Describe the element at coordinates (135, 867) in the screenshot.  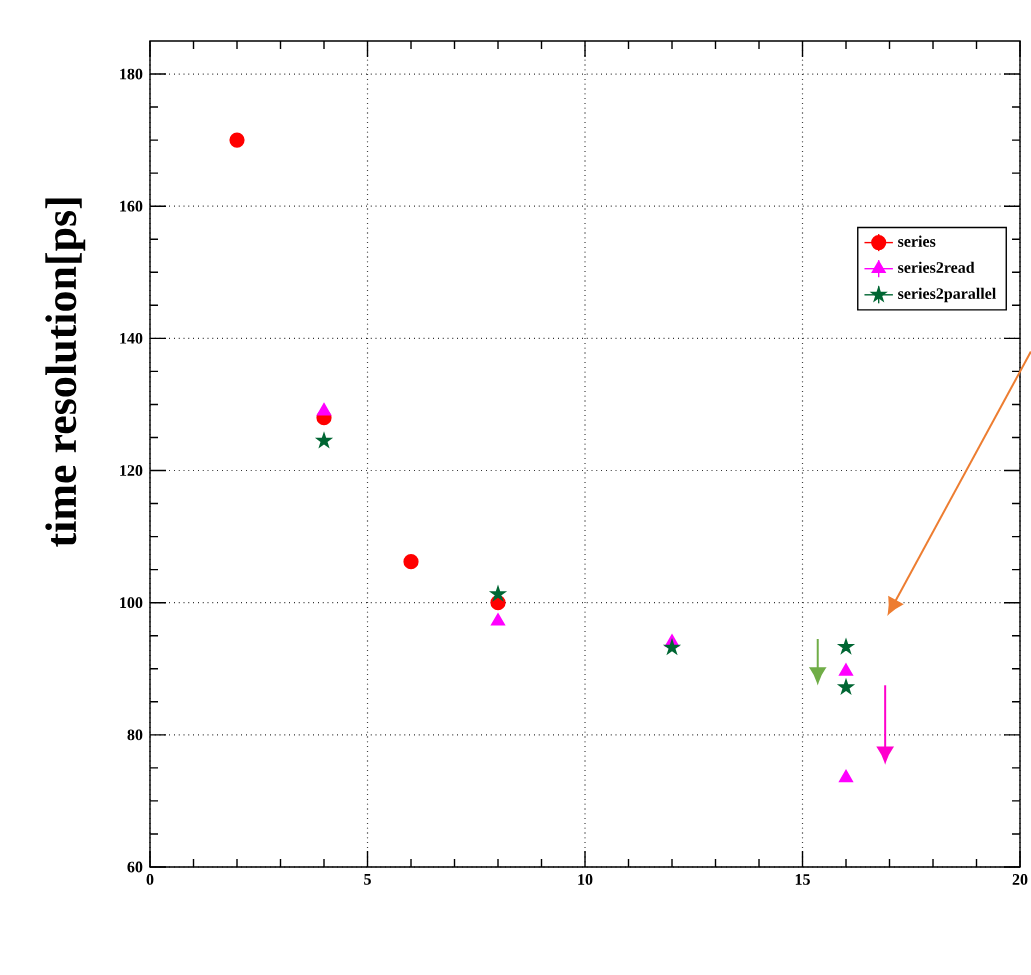
I see `y-tick-label: 60` at that location.